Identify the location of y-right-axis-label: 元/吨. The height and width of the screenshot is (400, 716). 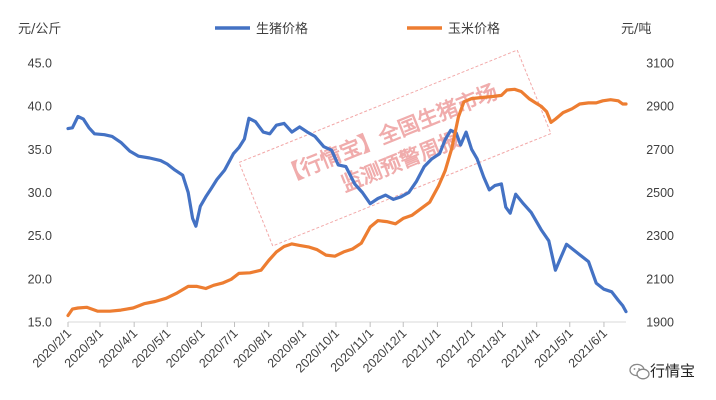
(636, 29).